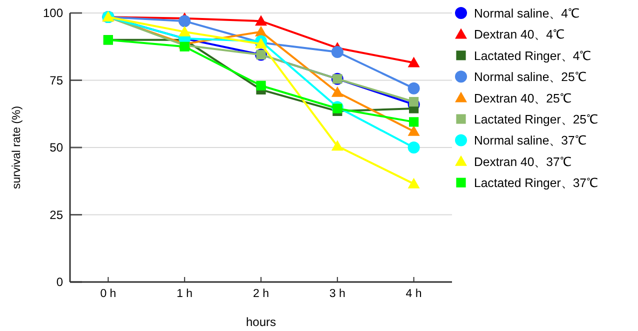  I want to click on y-tick-label: 100, so click(53, 13).